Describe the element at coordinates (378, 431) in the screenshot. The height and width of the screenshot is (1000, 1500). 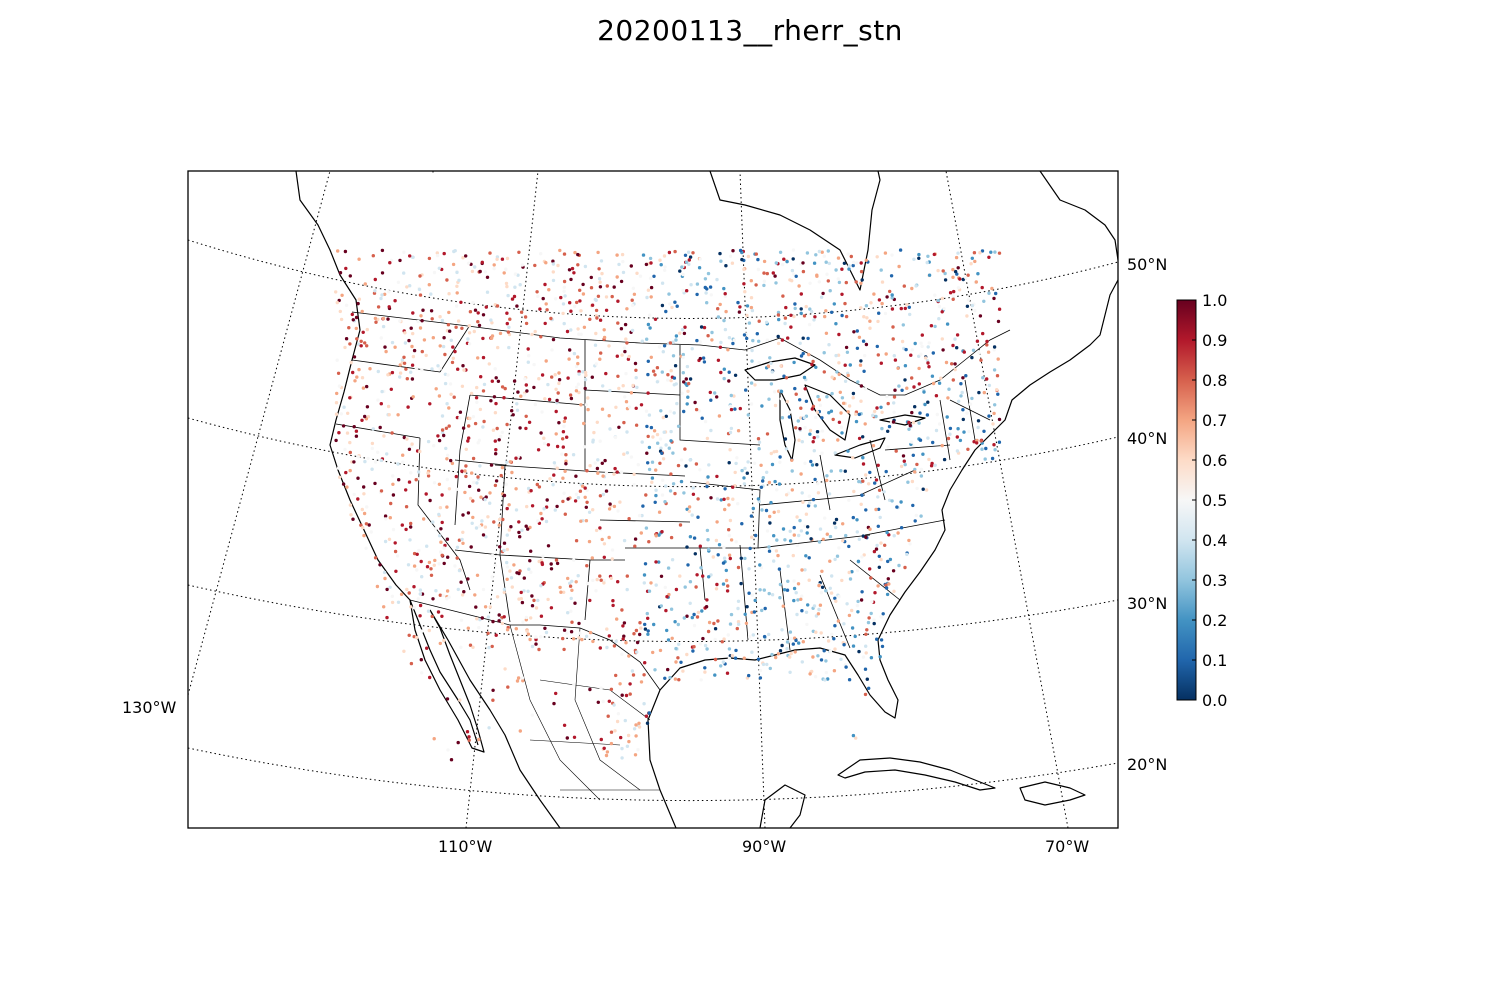
I see `border-or-ca` at that location.